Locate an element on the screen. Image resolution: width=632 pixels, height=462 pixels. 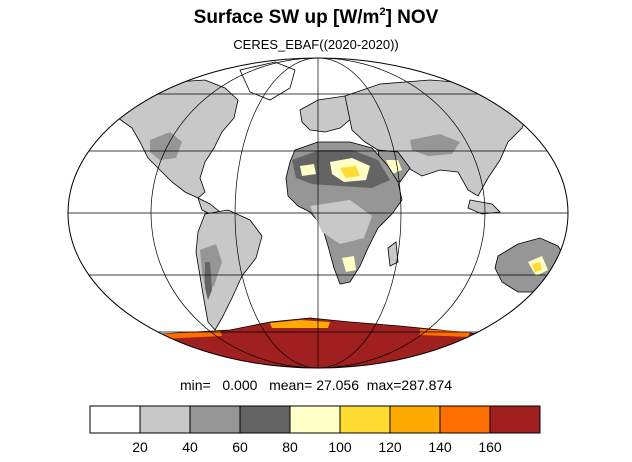
colorbar-tick-label: 20 is located at coordinates (140, 447).